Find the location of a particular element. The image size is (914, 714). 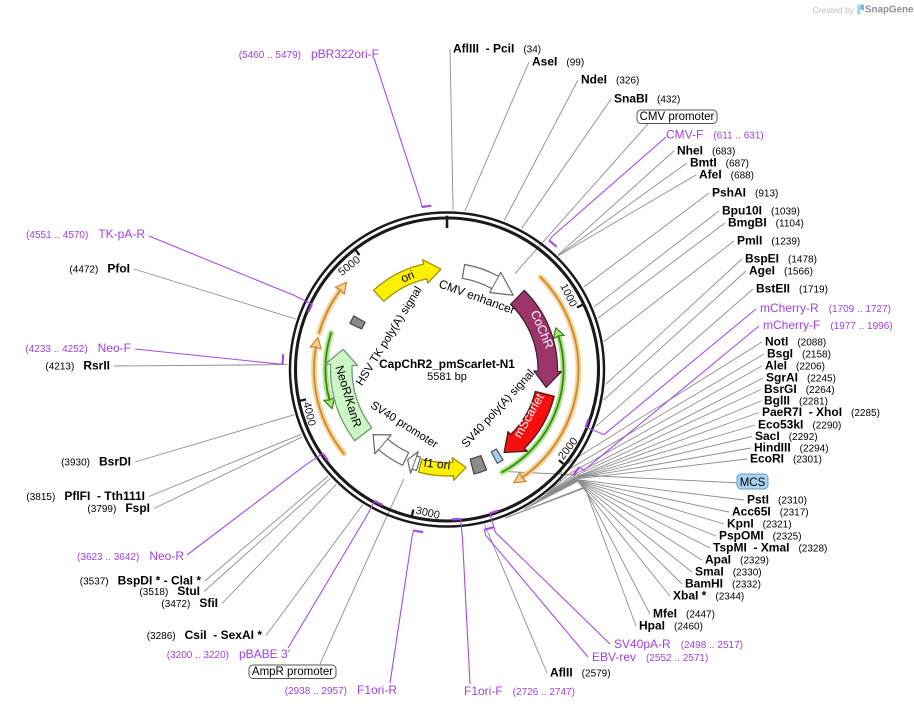

svg-text:Acc65I(2317): Acc65I (2317) is located at coordinates (770, 512).